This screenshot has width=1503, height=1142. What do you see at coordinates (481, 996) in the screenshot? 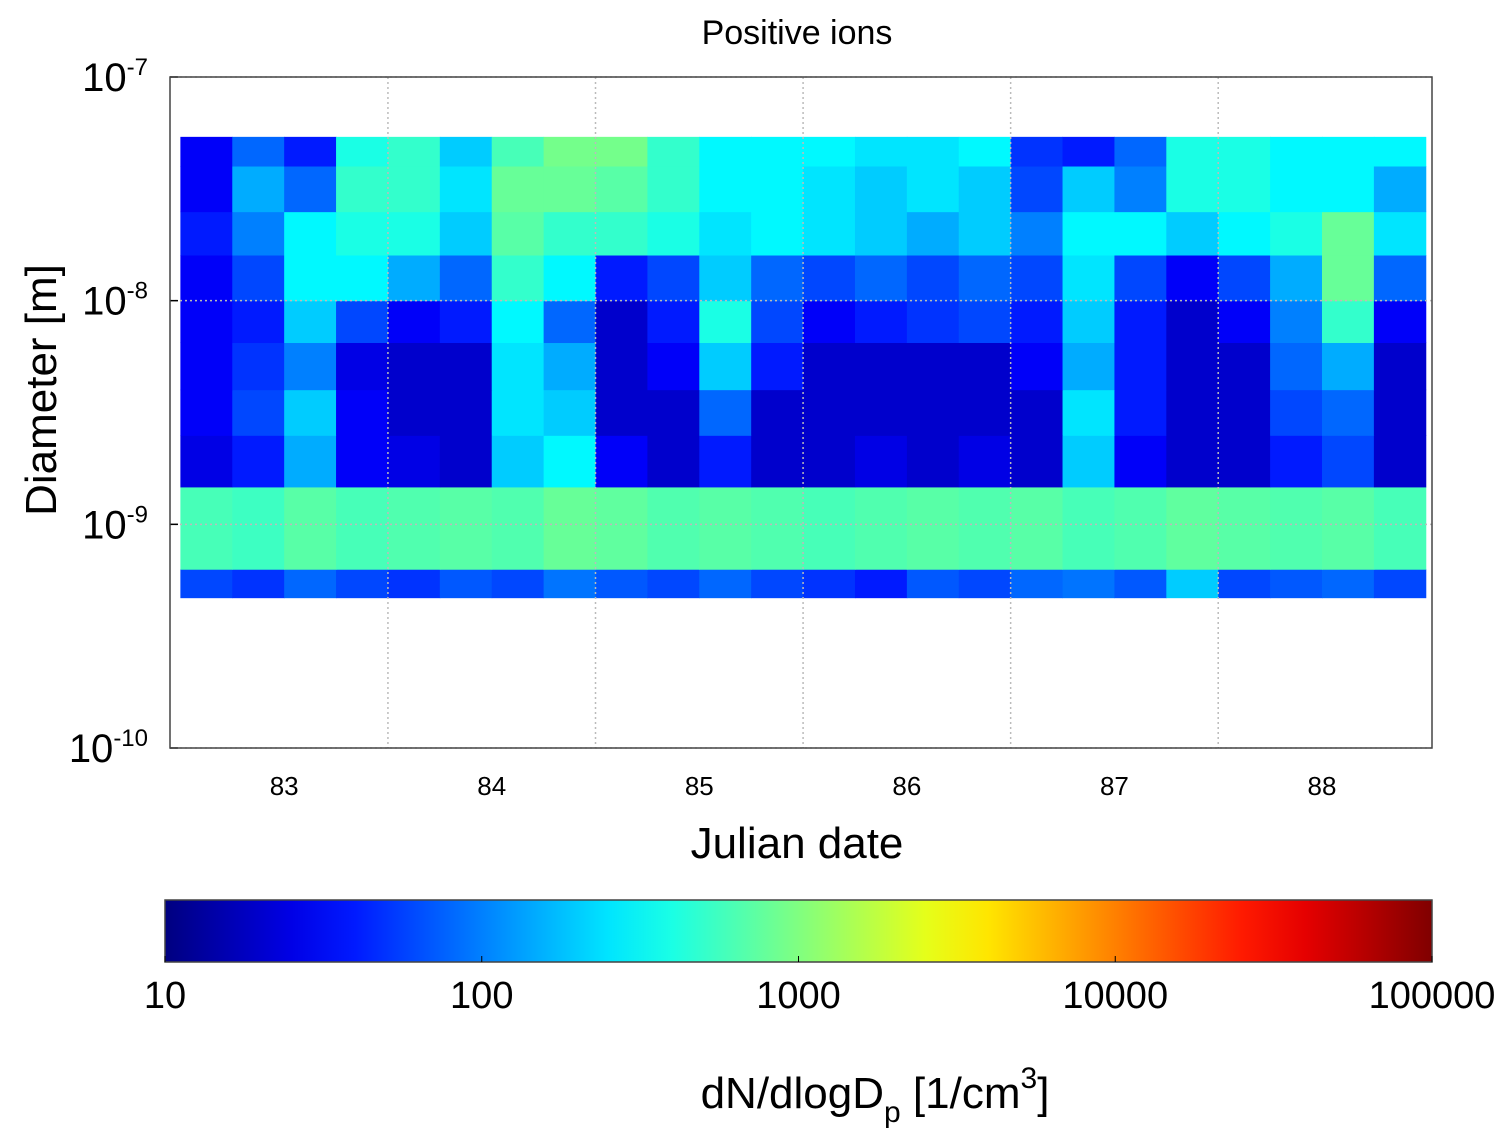
I see `colorbar-tick-label: 100` at bounding box center [481, 996].